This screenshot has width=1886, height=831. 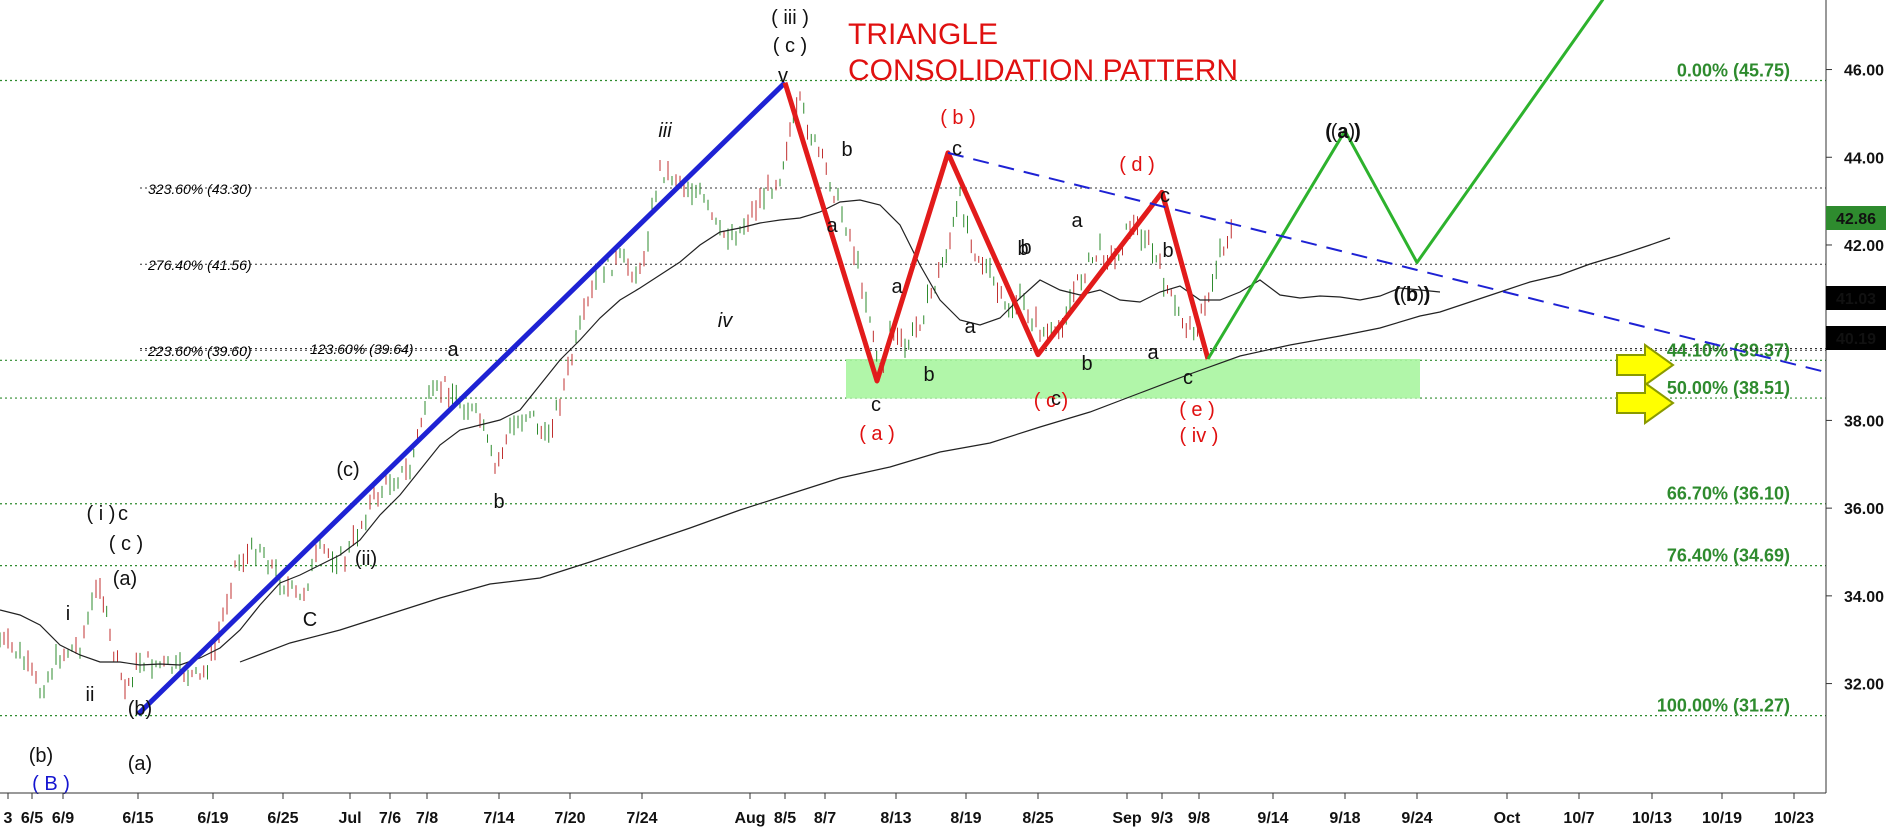 I want to click on x-tick-label: Sep, so click(x=1127, y=818).